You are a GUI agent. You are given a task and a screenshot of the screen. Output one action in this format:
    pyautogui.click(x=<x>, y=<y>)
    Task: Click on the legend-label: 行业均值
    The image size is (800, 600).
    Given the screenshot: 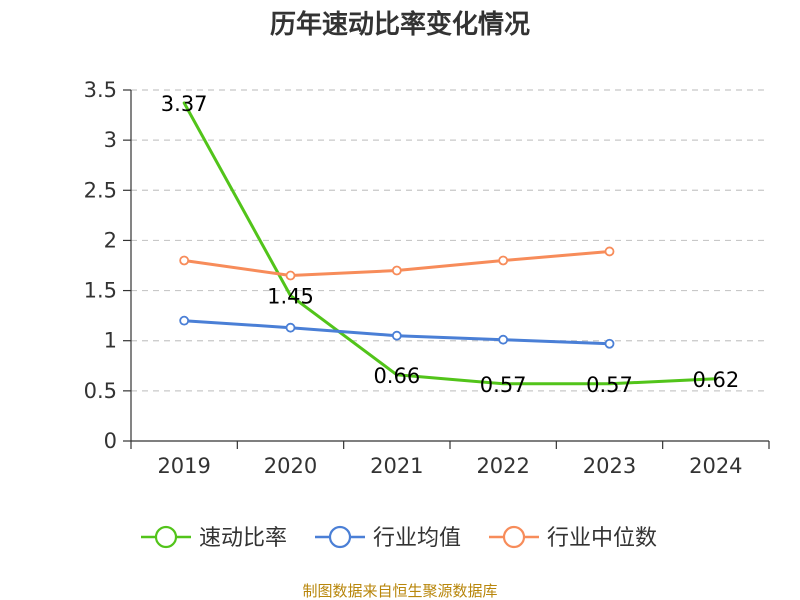 What is the action you would take?
    pyautogui.click(x=417, y=538)
    